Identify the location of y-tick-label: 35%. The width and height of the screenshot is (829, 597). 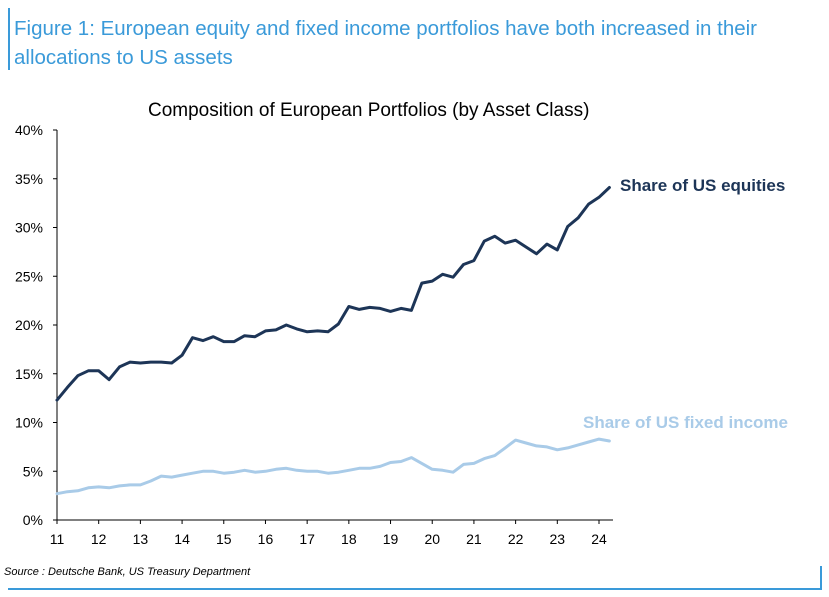
(29, 179).